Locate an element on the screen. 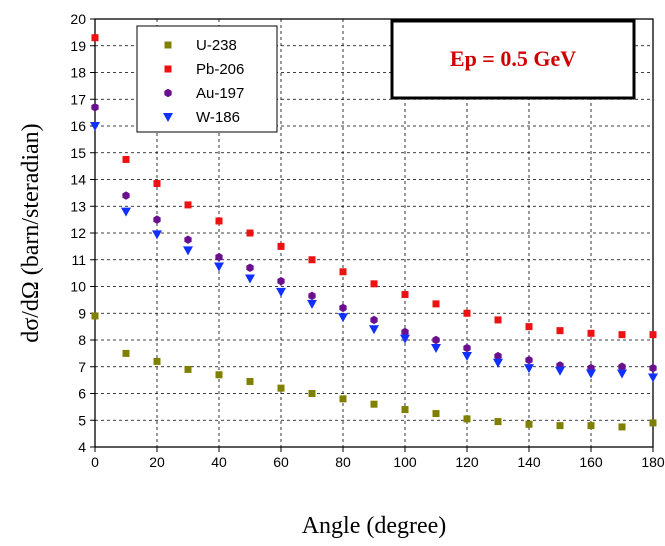  y-tick-label: 9 is located at coordinates (82, 313).